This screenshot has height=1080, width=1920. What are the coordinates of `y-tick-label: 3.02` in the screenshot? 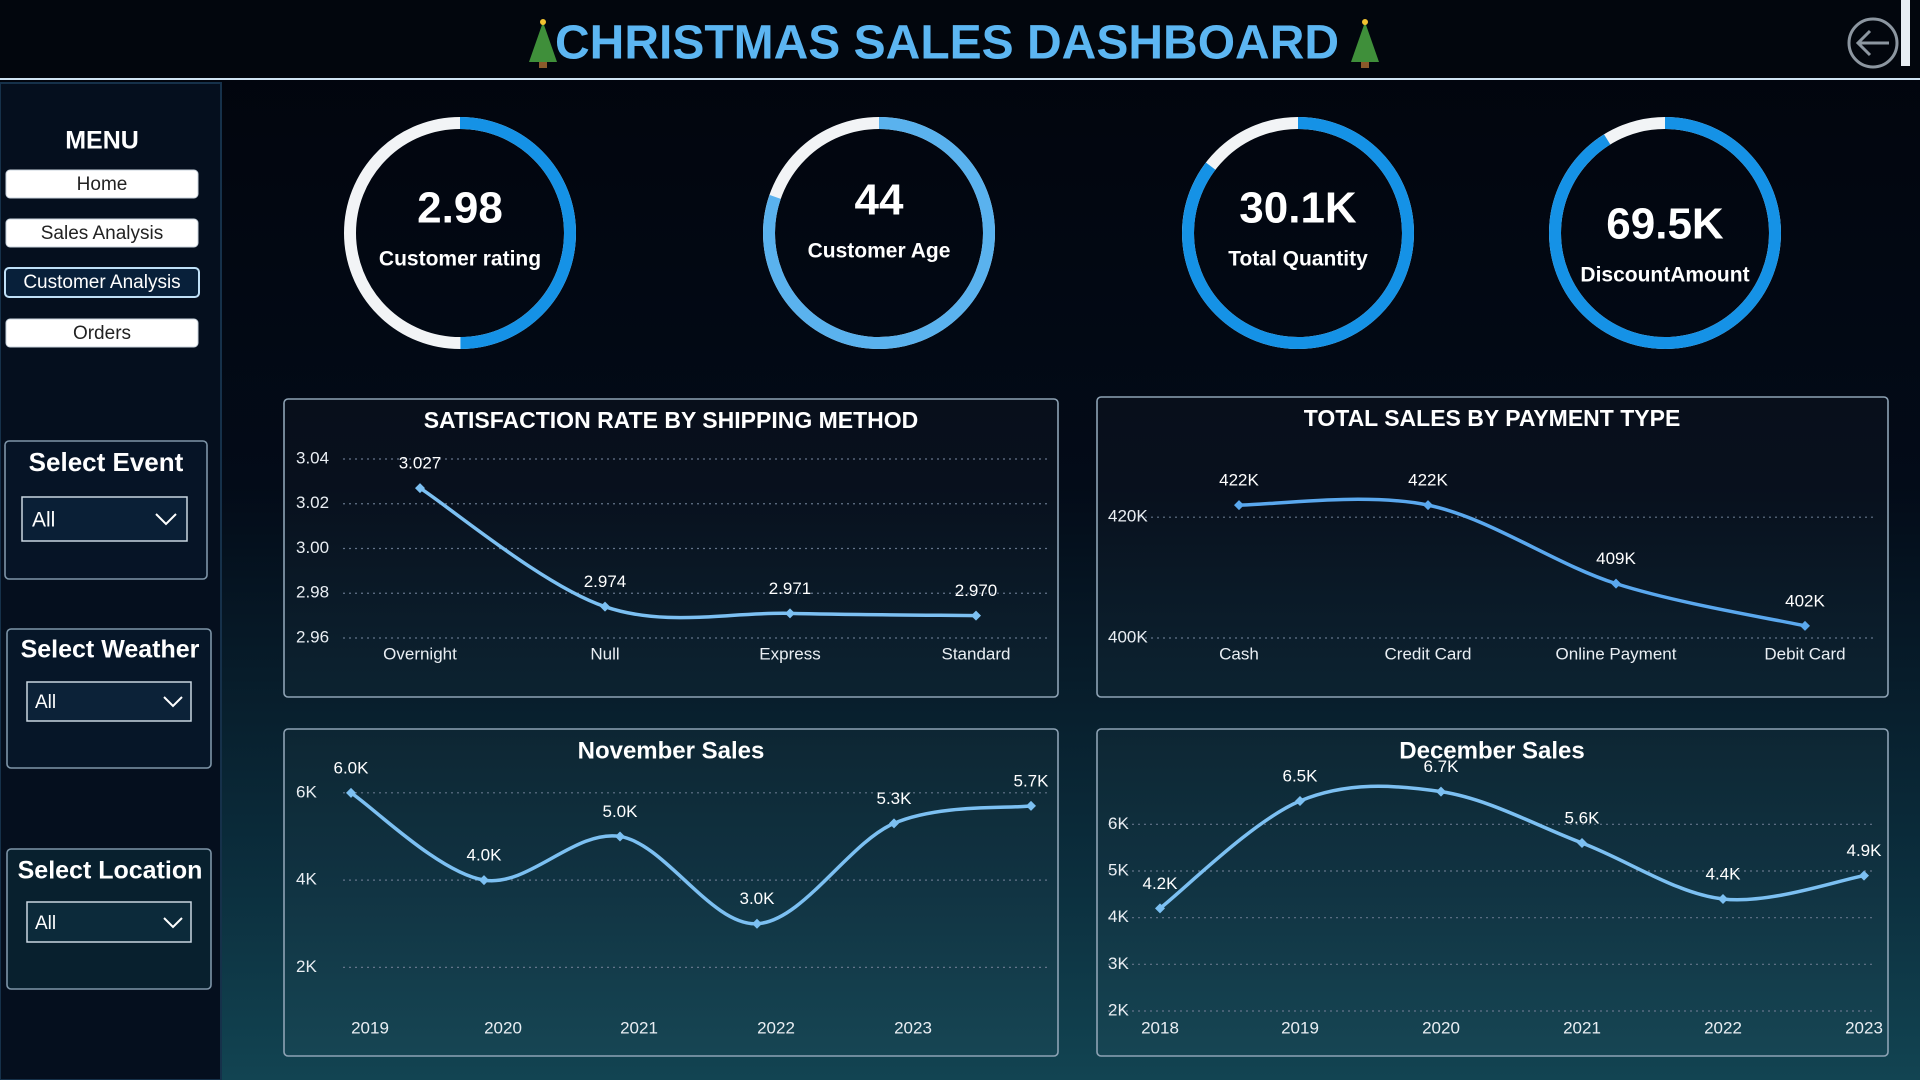 It's located at (312, 502).